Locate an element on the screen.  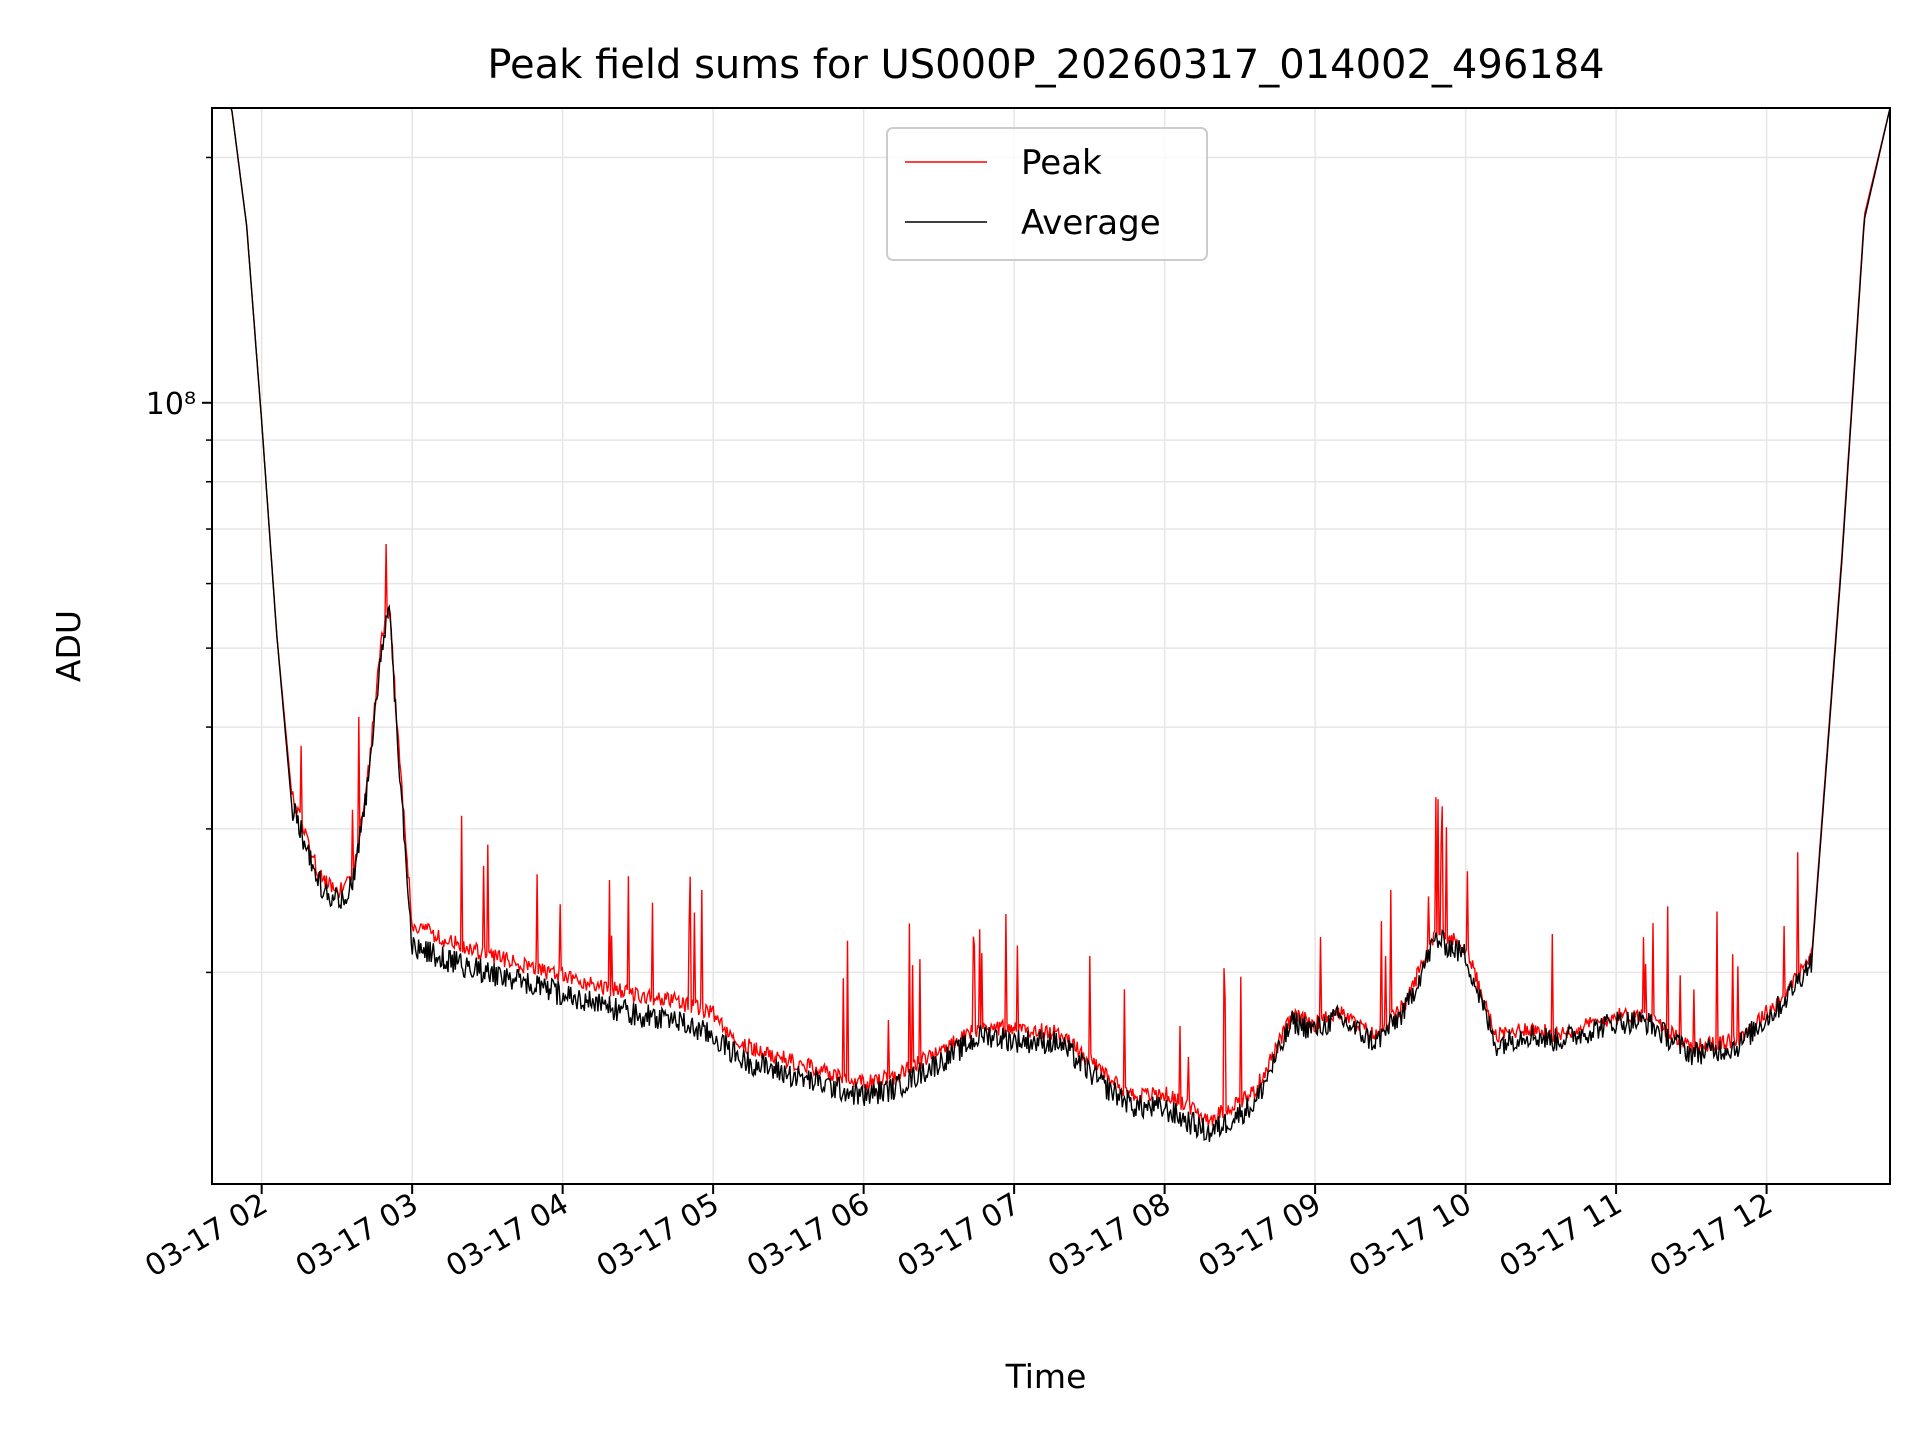
y-tick-label: 10⁸ is located at coordinates (171, 404).